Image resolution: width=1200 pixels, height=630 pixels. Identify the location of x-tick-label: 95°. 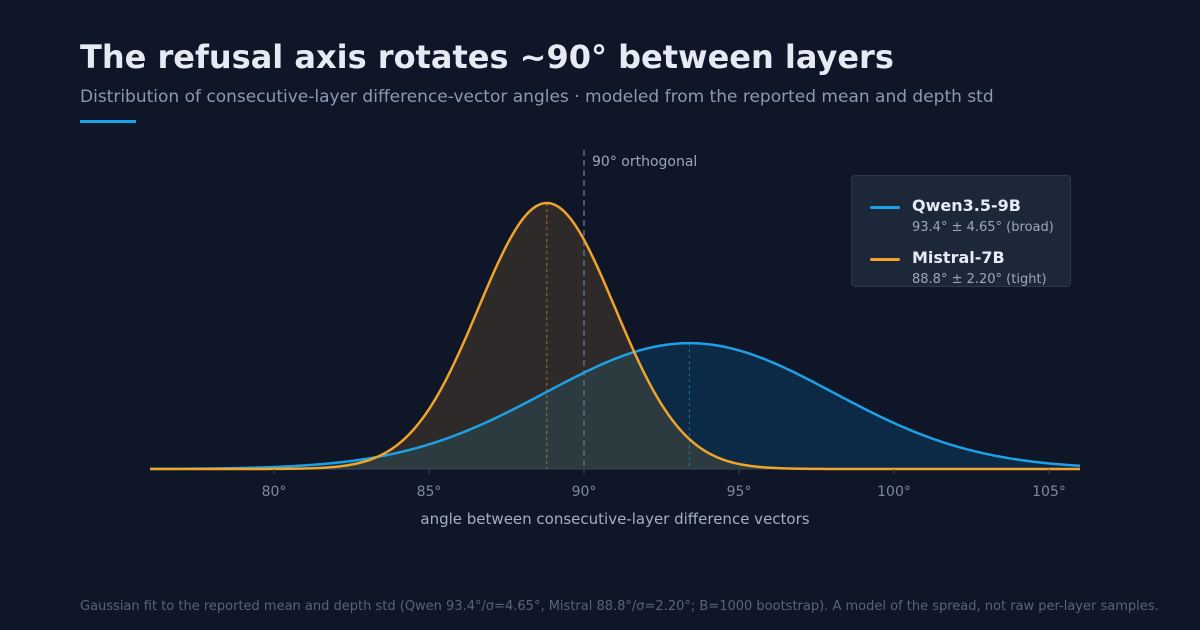
(739, 492).